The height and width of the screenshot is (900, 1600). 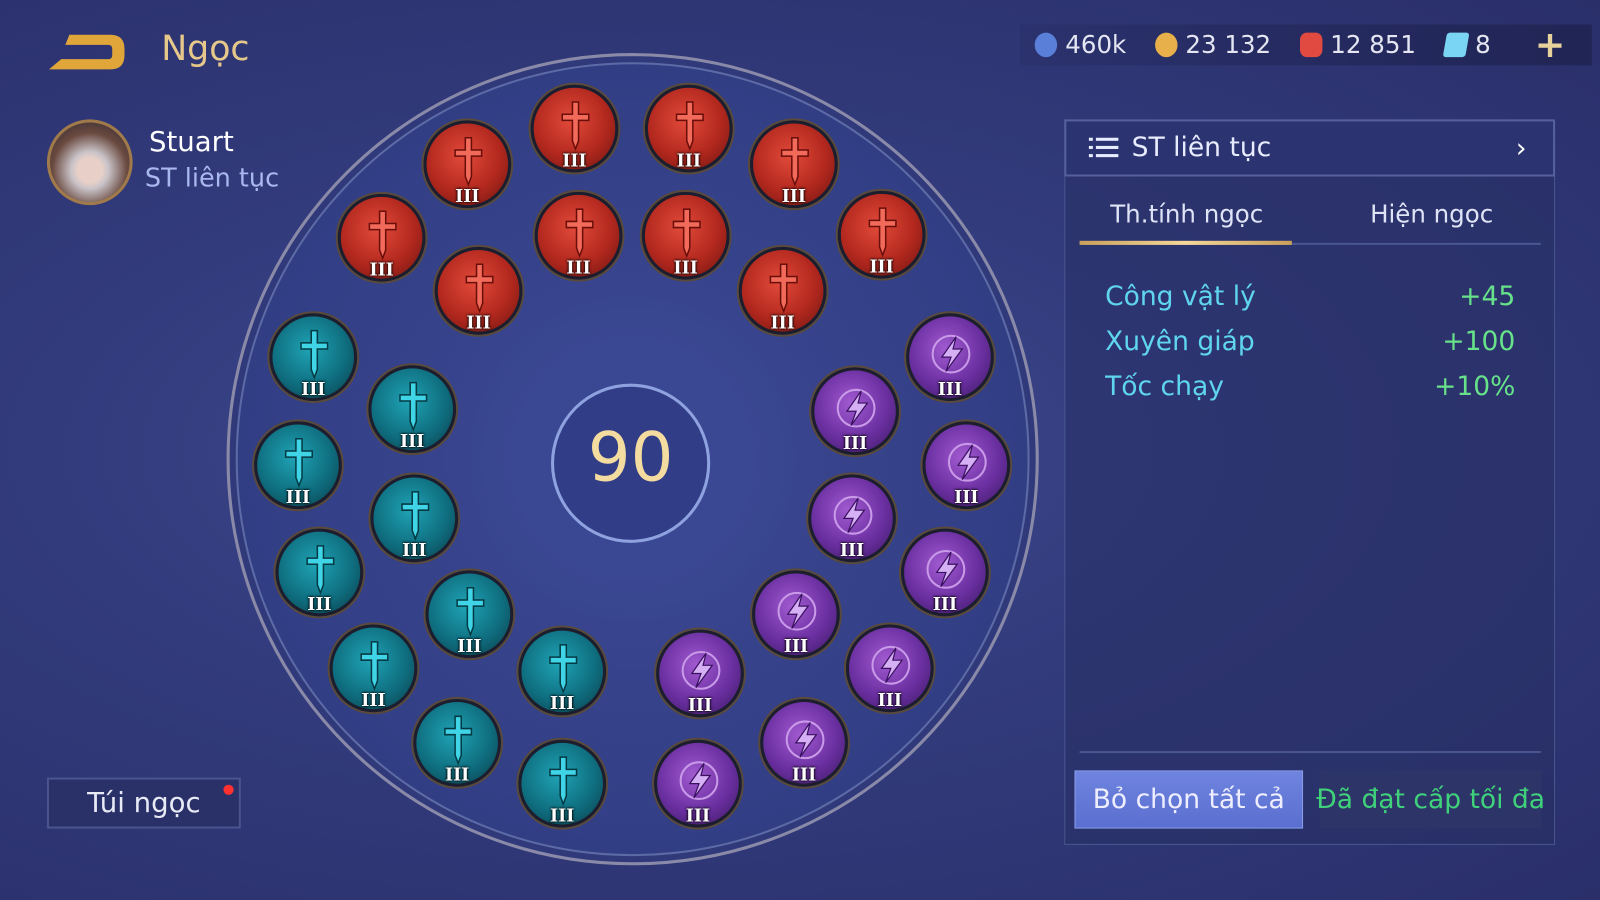 I want to click on divider, so click(x=1310, y=752).